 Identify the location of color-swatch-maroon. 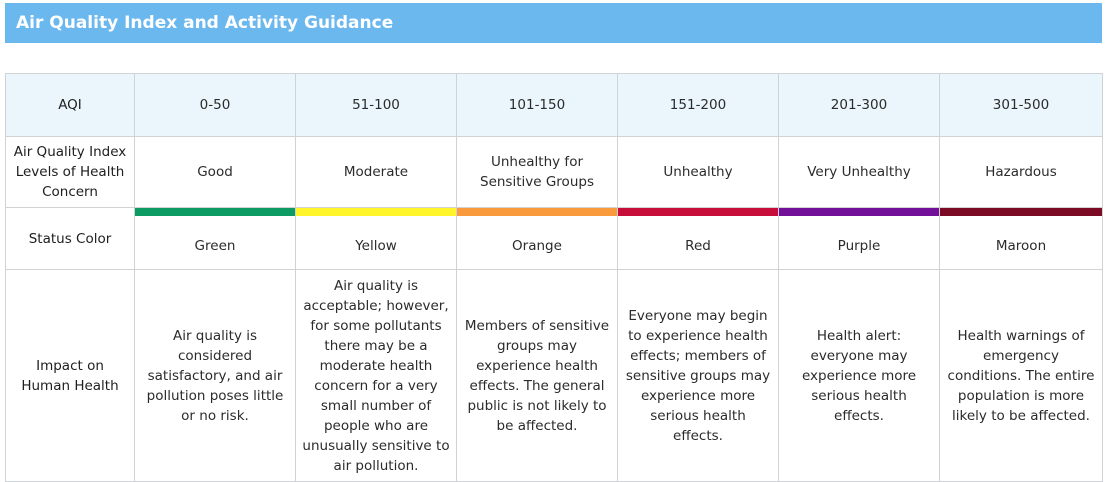
(1021, 212).